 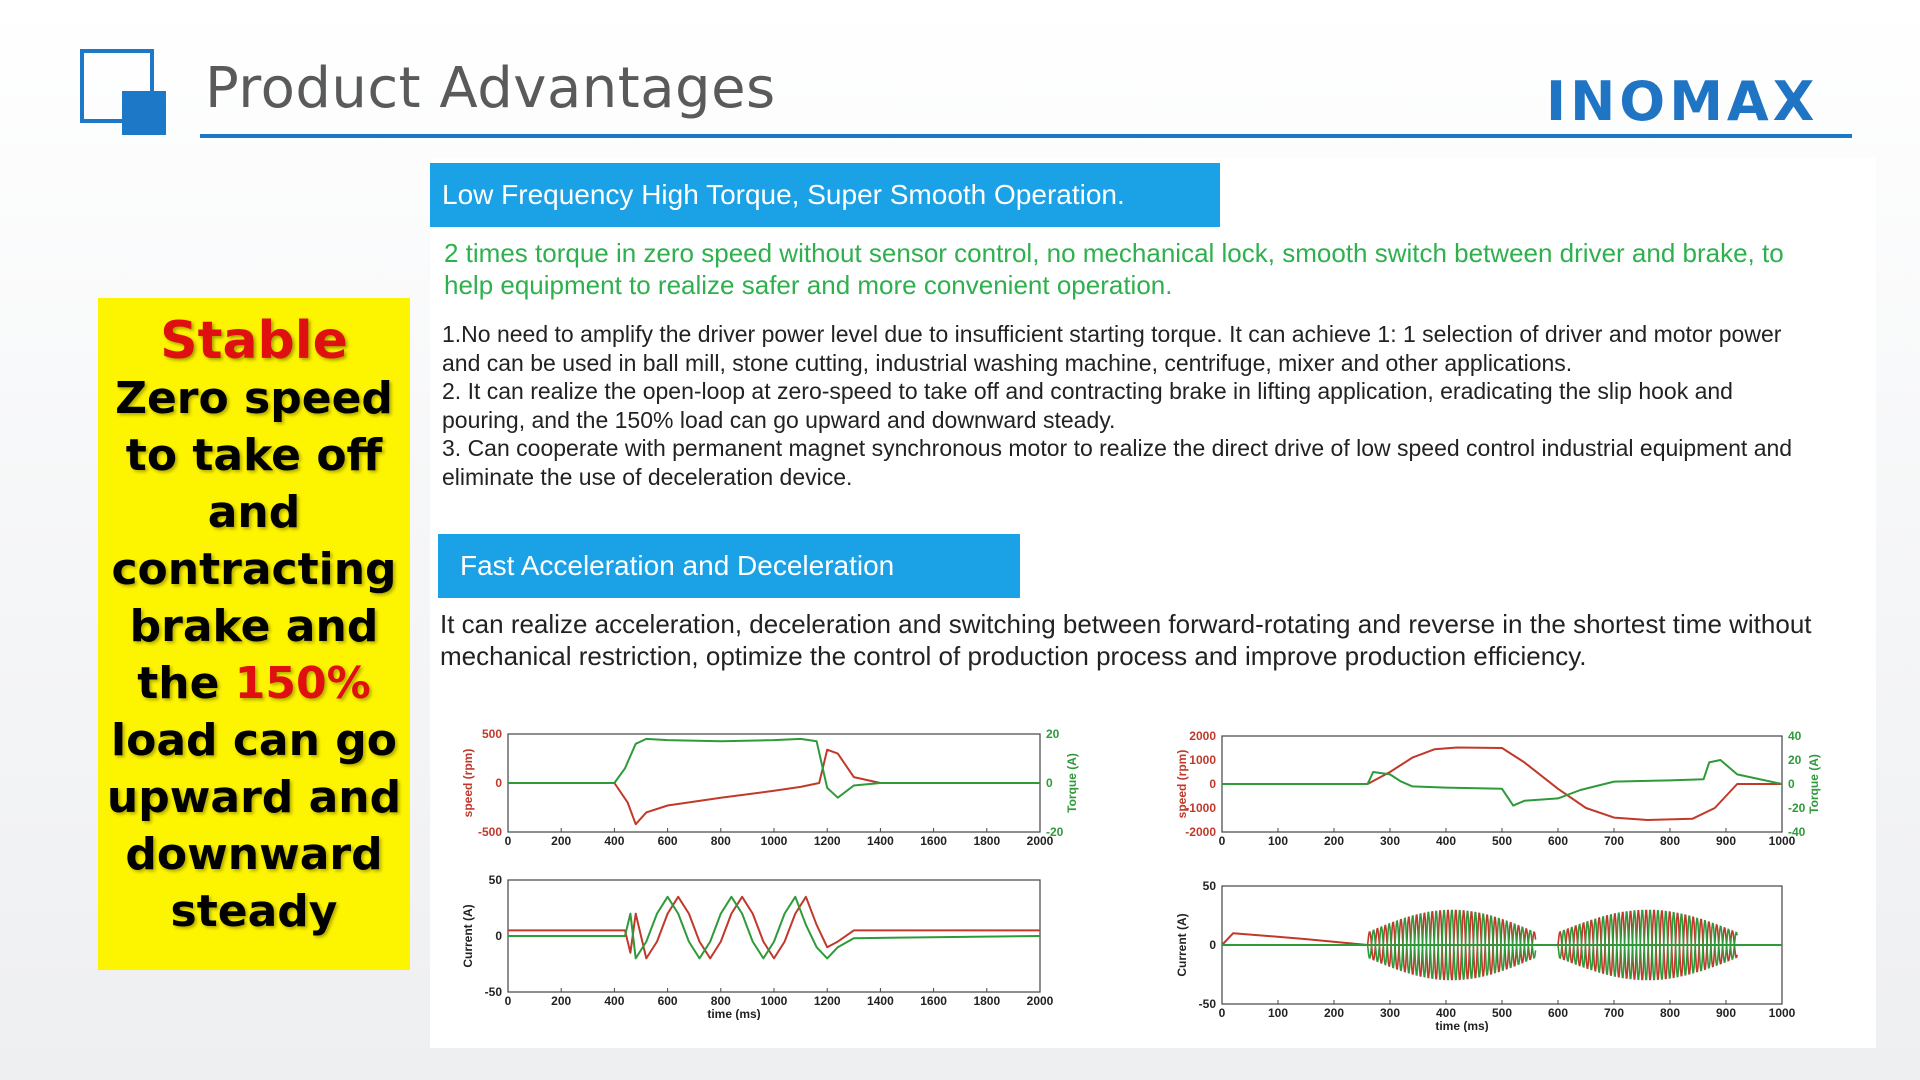 I want to click on callout-line: Zero speed, so click(x=254, y=398).